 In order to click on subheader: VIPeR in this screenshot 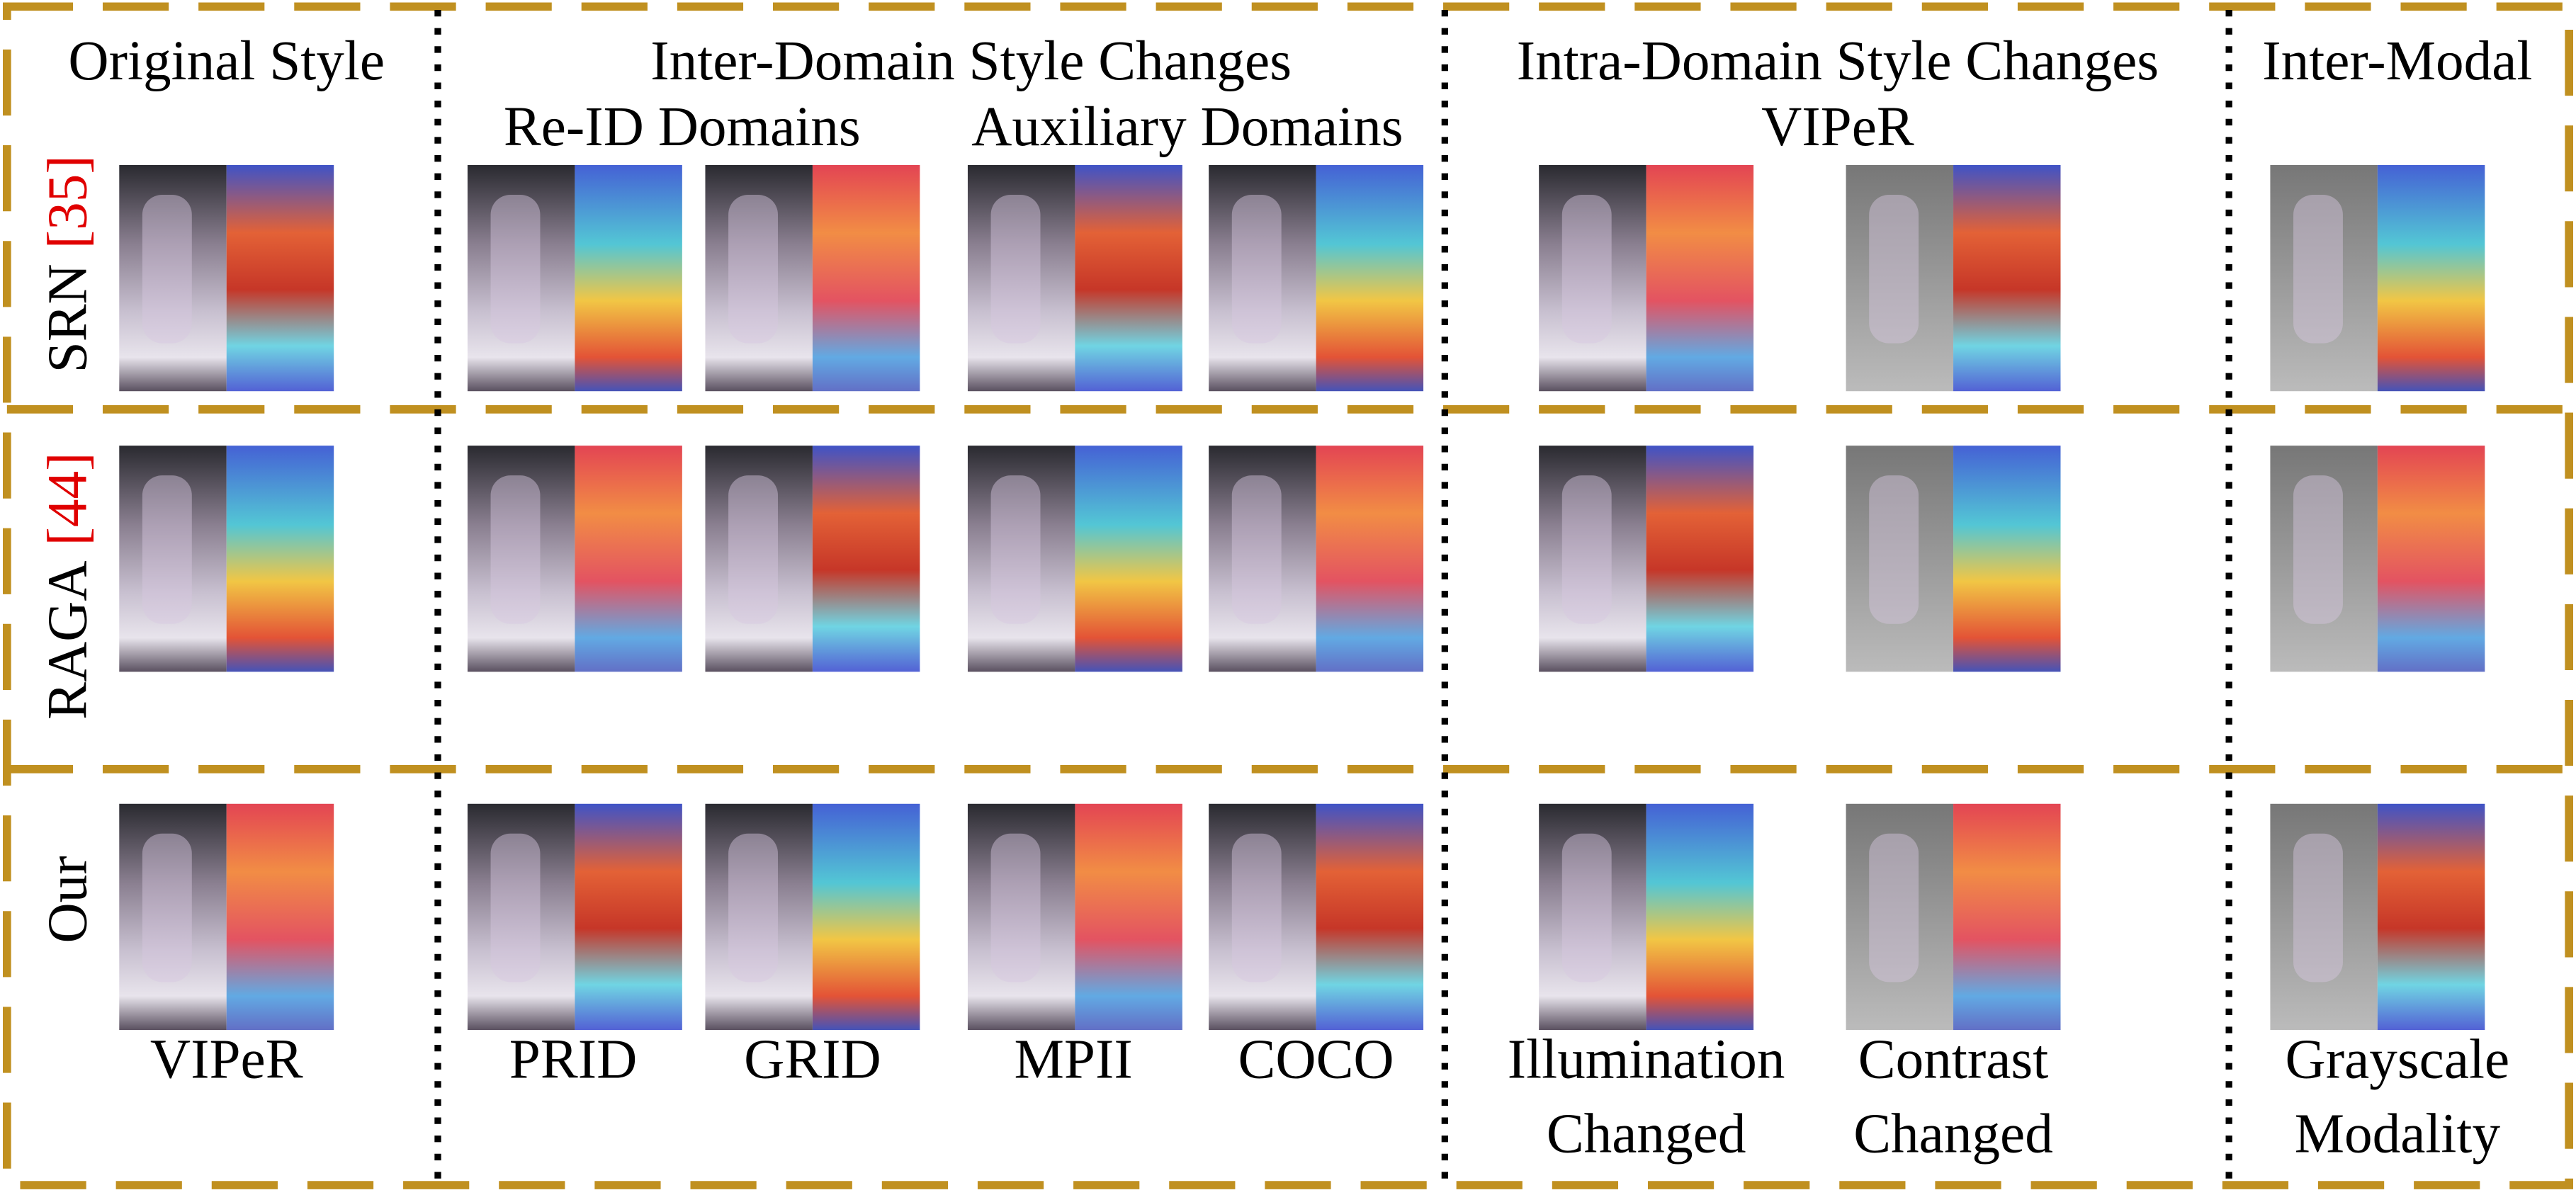, I will do `click(1838, 127)`.